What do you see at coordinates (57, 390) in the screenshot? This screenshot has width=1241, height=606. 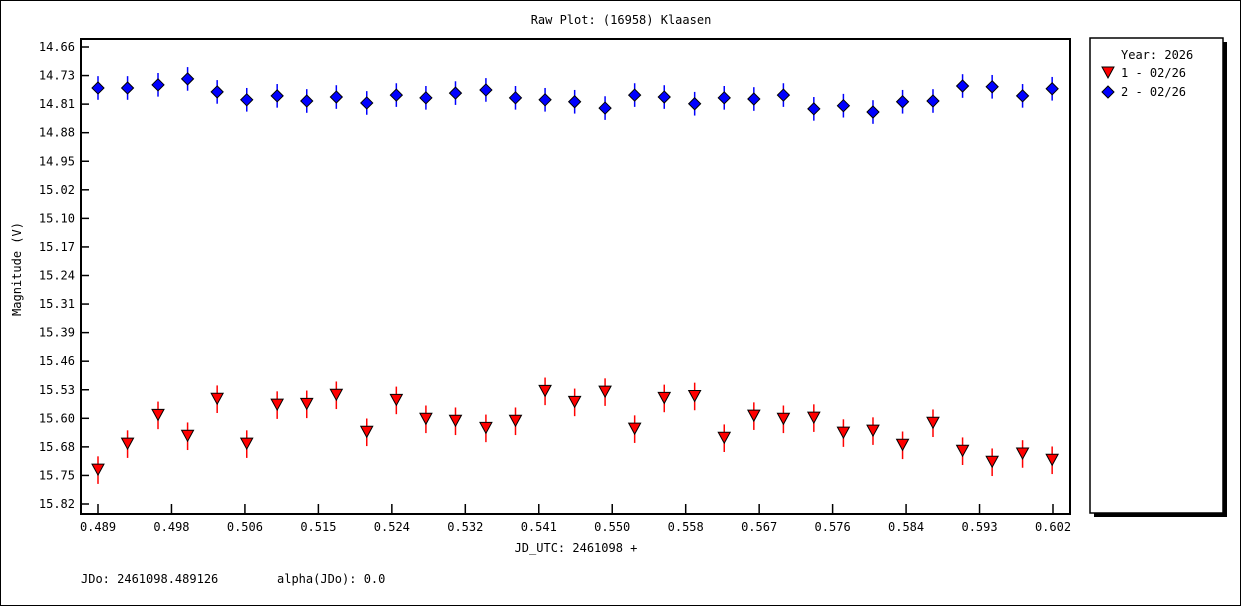 I see `y-tick-label: 15.53` at bounding box center [57, 390].